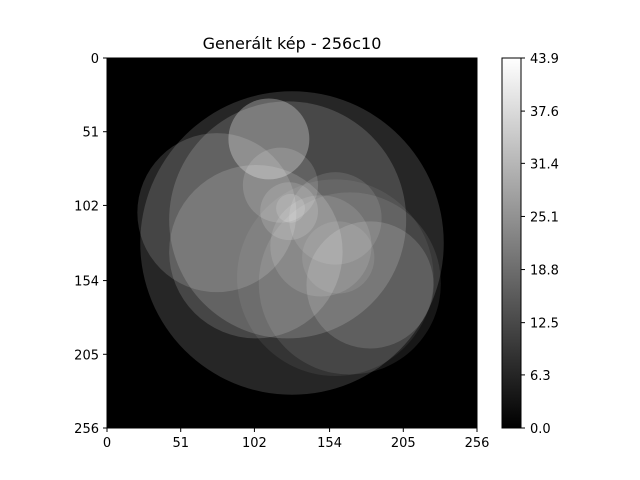  What do you see at coordinates (86, 206) in the screenshot?
I see `y-tick-label: 102` at bounding box center [86, 206].